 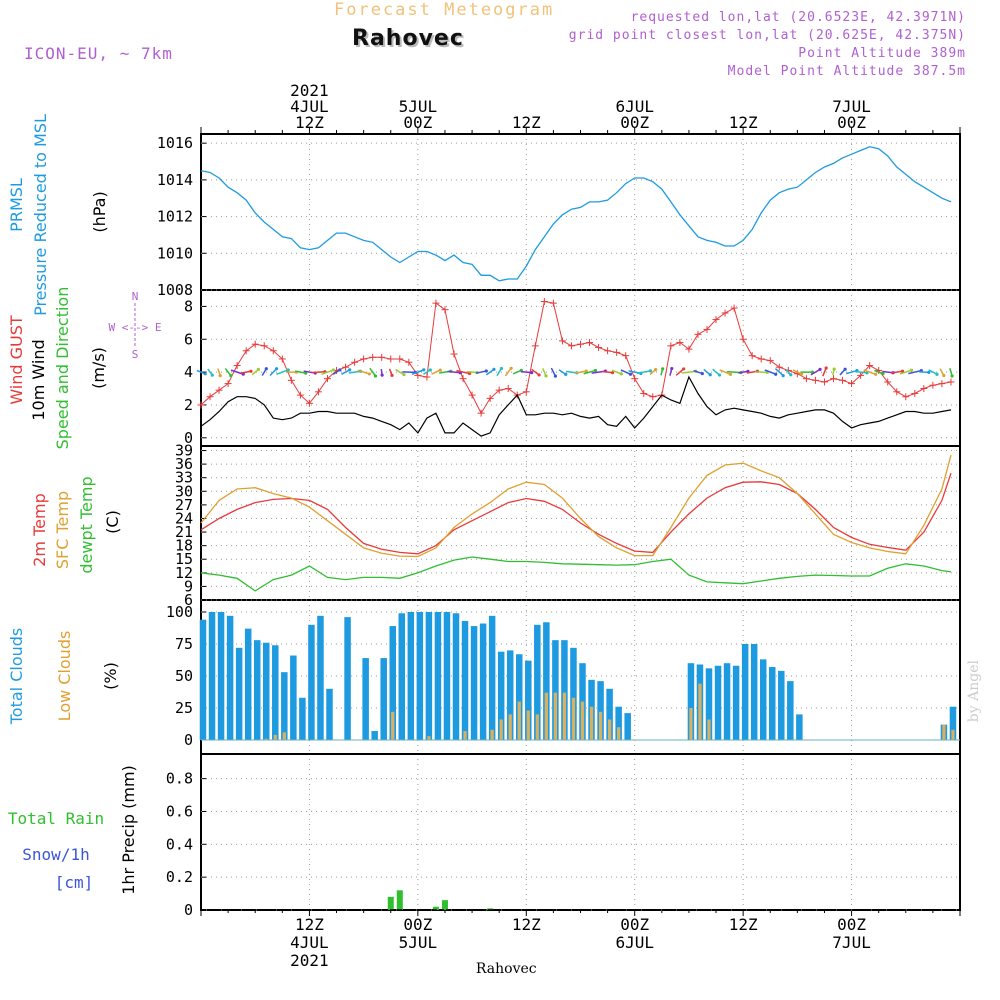 What do you see at coordinates (576, 513) in the screenshot?
I see `temp-2m-line` at bounding box center [576, 513].